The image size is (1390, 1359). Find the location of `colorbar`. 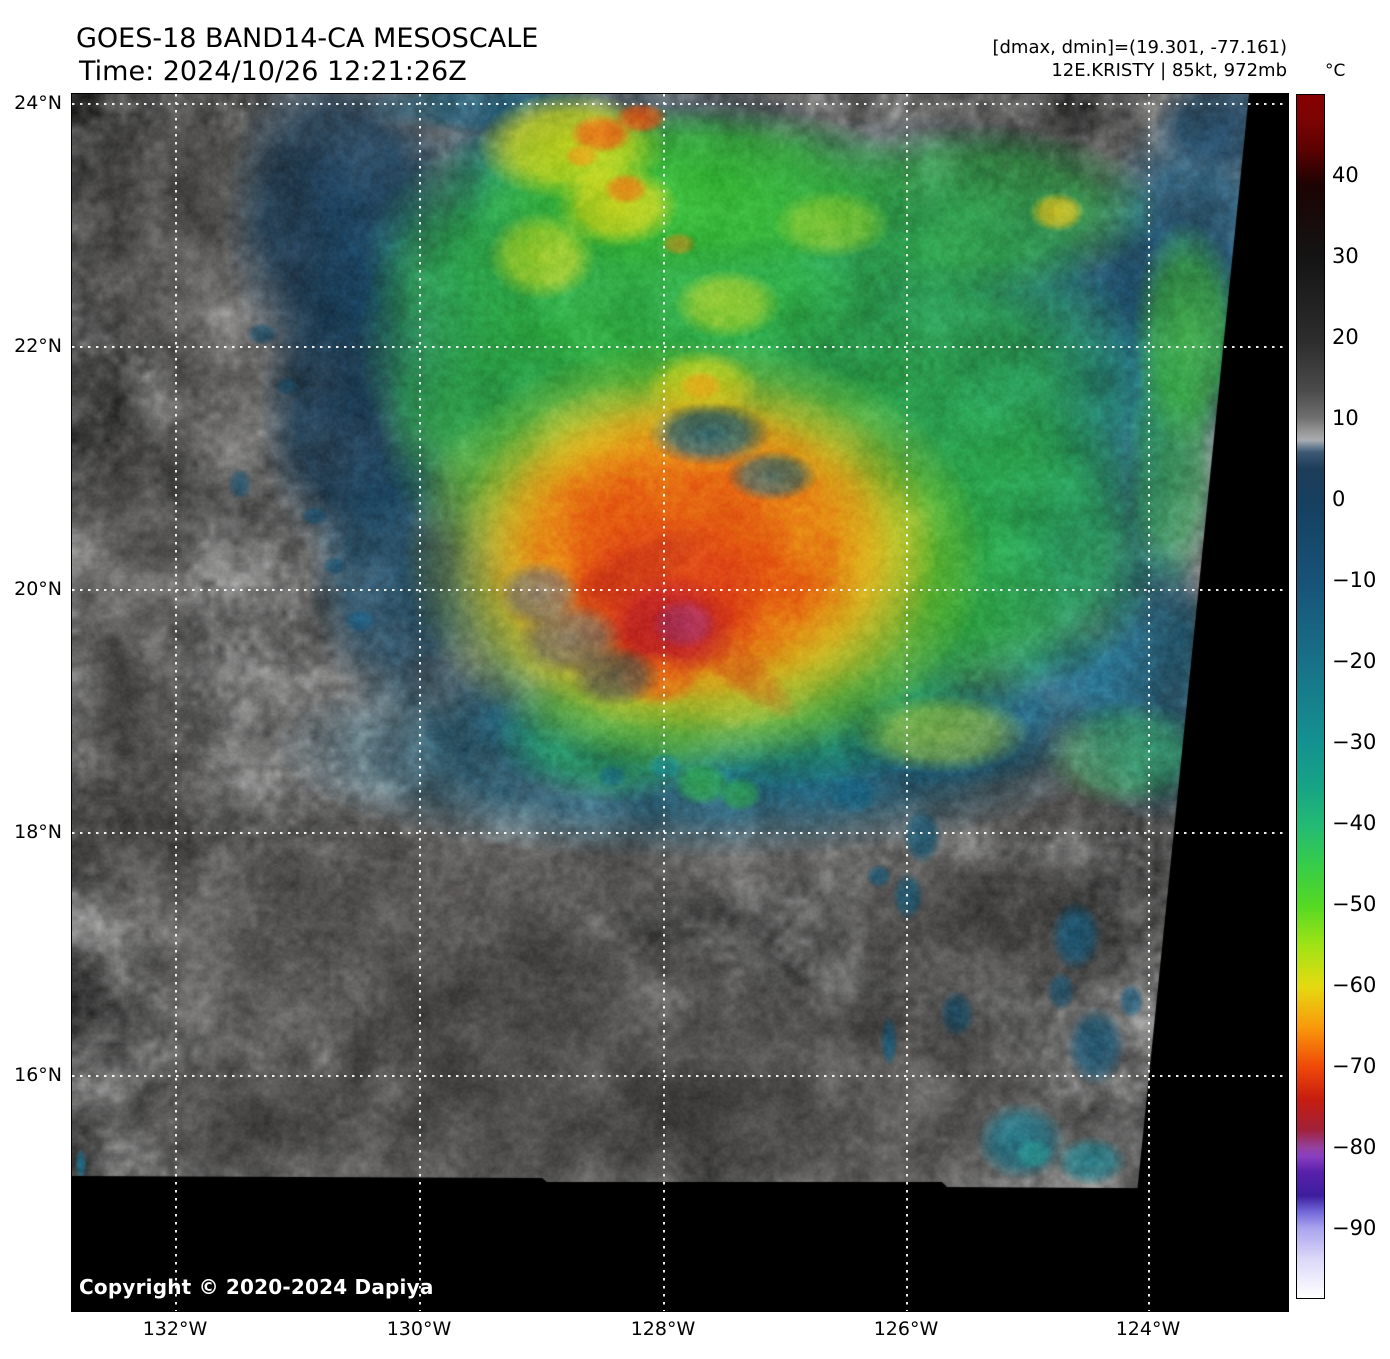

colorbar is located at coordinates (1310, 696).